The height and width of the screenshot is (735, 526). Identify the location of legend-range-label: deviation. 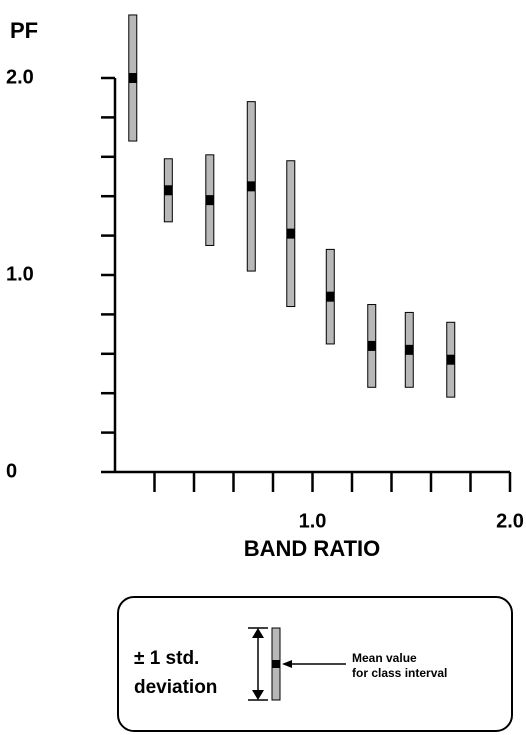
(175, 687).